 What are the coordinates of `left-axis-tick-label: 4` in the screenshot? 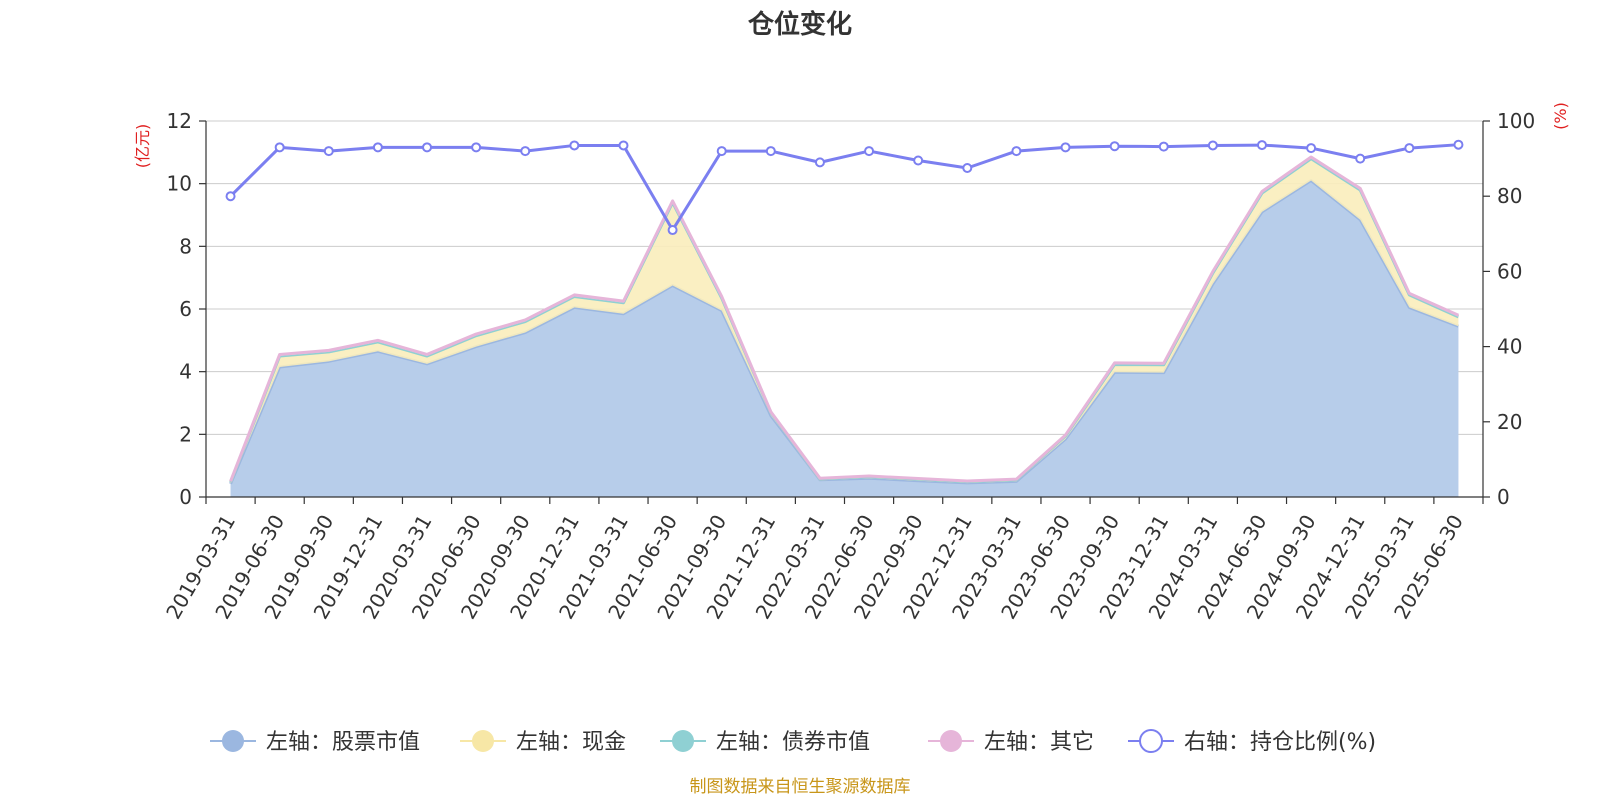 It's located at (185, 372).